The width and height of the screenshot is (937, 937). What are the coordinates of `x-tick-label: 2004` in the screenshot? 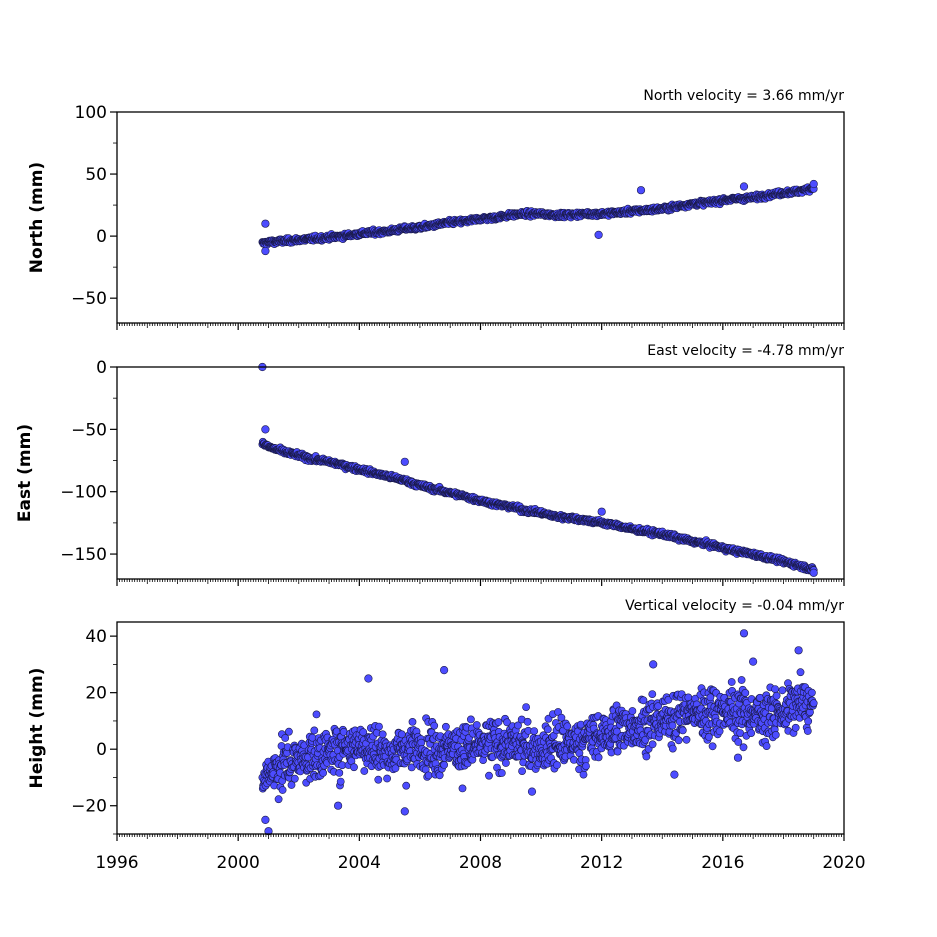 It's located at (359, 863).